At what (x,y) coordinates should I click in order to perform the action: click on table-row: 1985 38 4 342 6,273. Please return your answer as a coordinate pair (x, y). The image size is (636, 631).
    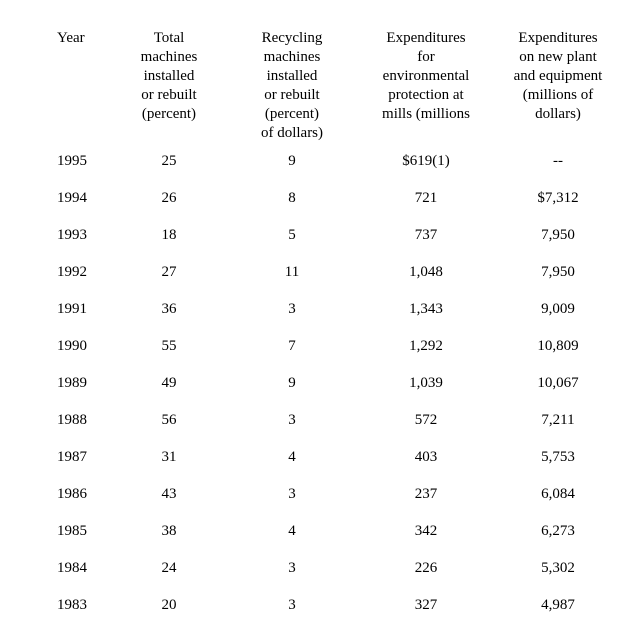
    Looking at the image, I should click on (318, 531).